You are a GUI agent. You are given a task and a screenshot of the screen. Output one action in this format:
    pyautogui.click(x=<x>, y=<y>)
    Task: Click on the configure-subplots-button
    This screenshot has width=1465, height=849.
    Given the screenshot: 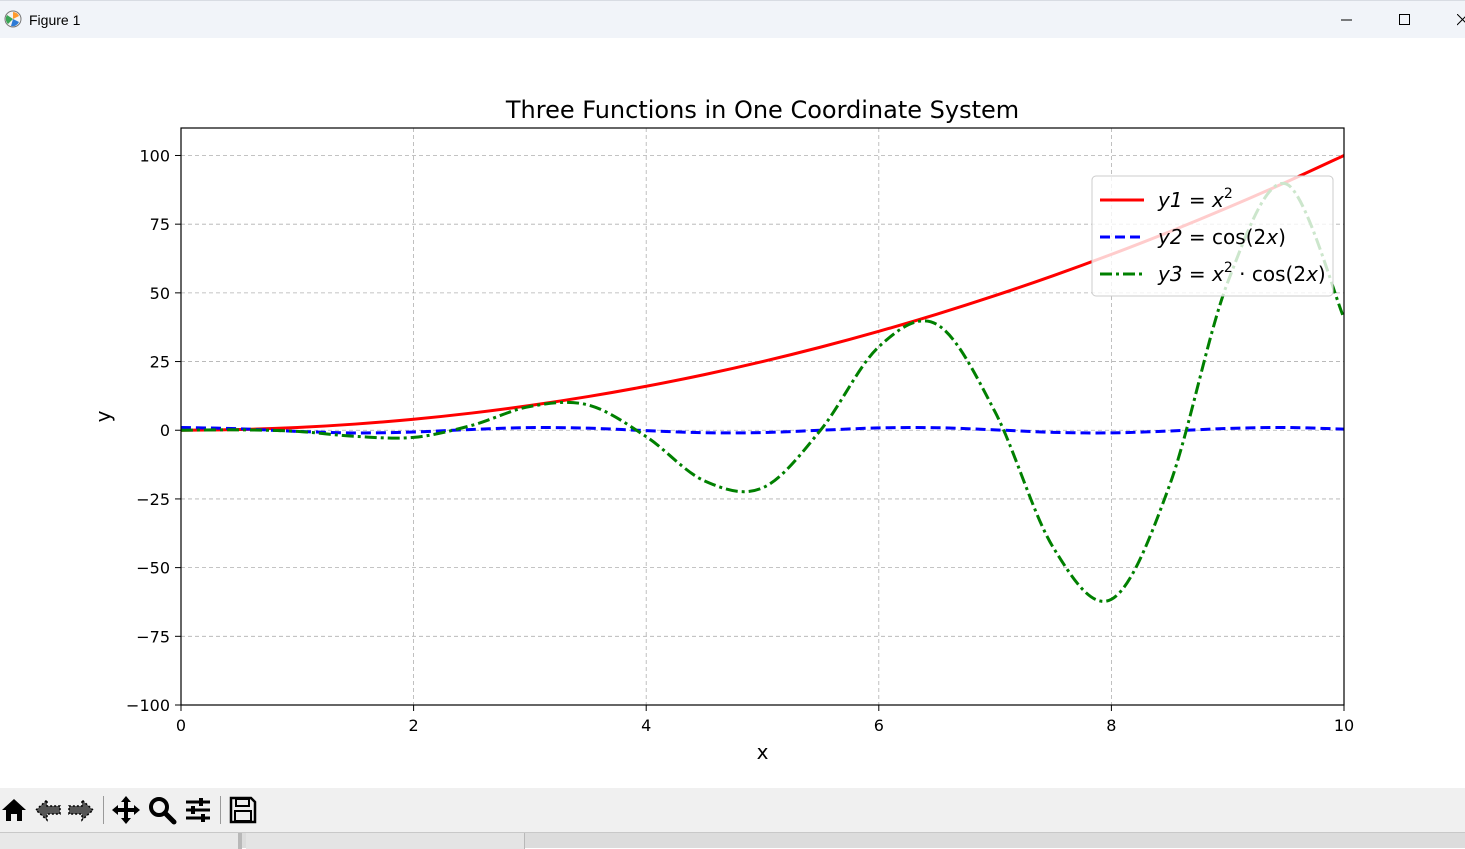 What is the action you would take?
    pyautogui.click(x=198, y=810)
    